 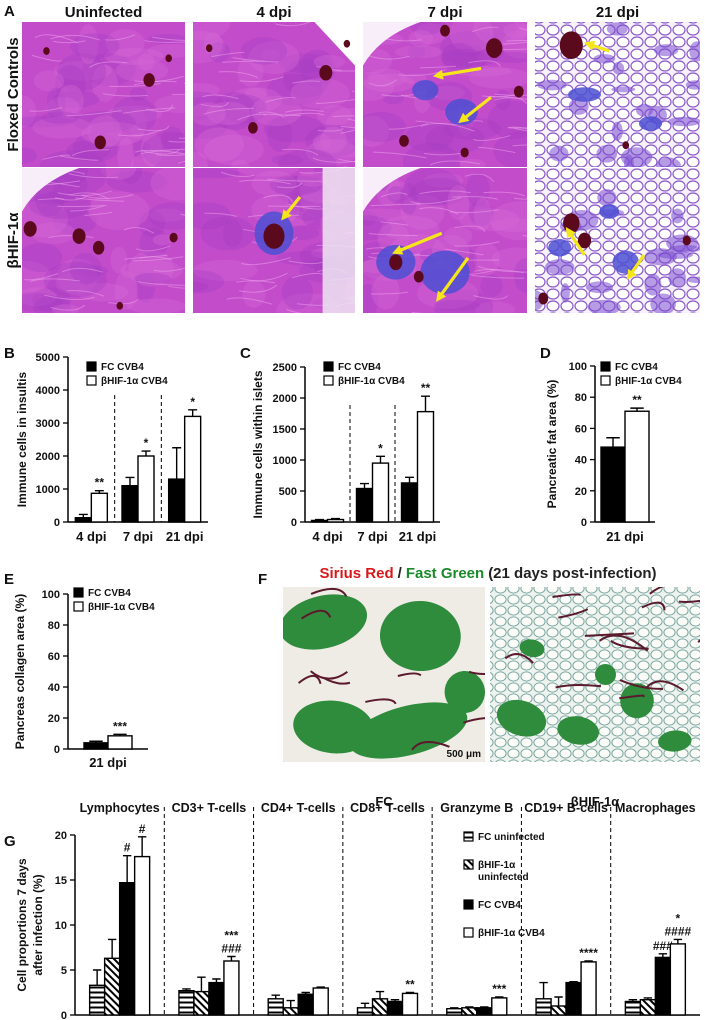 What do you see at coordinates (617, 12) in the screenshot?
I see `column-header: 21 dpi` at bounding box center [617, 12].